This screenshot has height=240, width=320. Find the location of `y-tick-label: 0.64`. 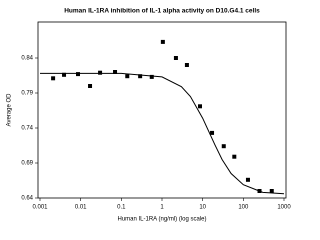

y-tick-label: 0.64 is located at coordinates (27, 199).